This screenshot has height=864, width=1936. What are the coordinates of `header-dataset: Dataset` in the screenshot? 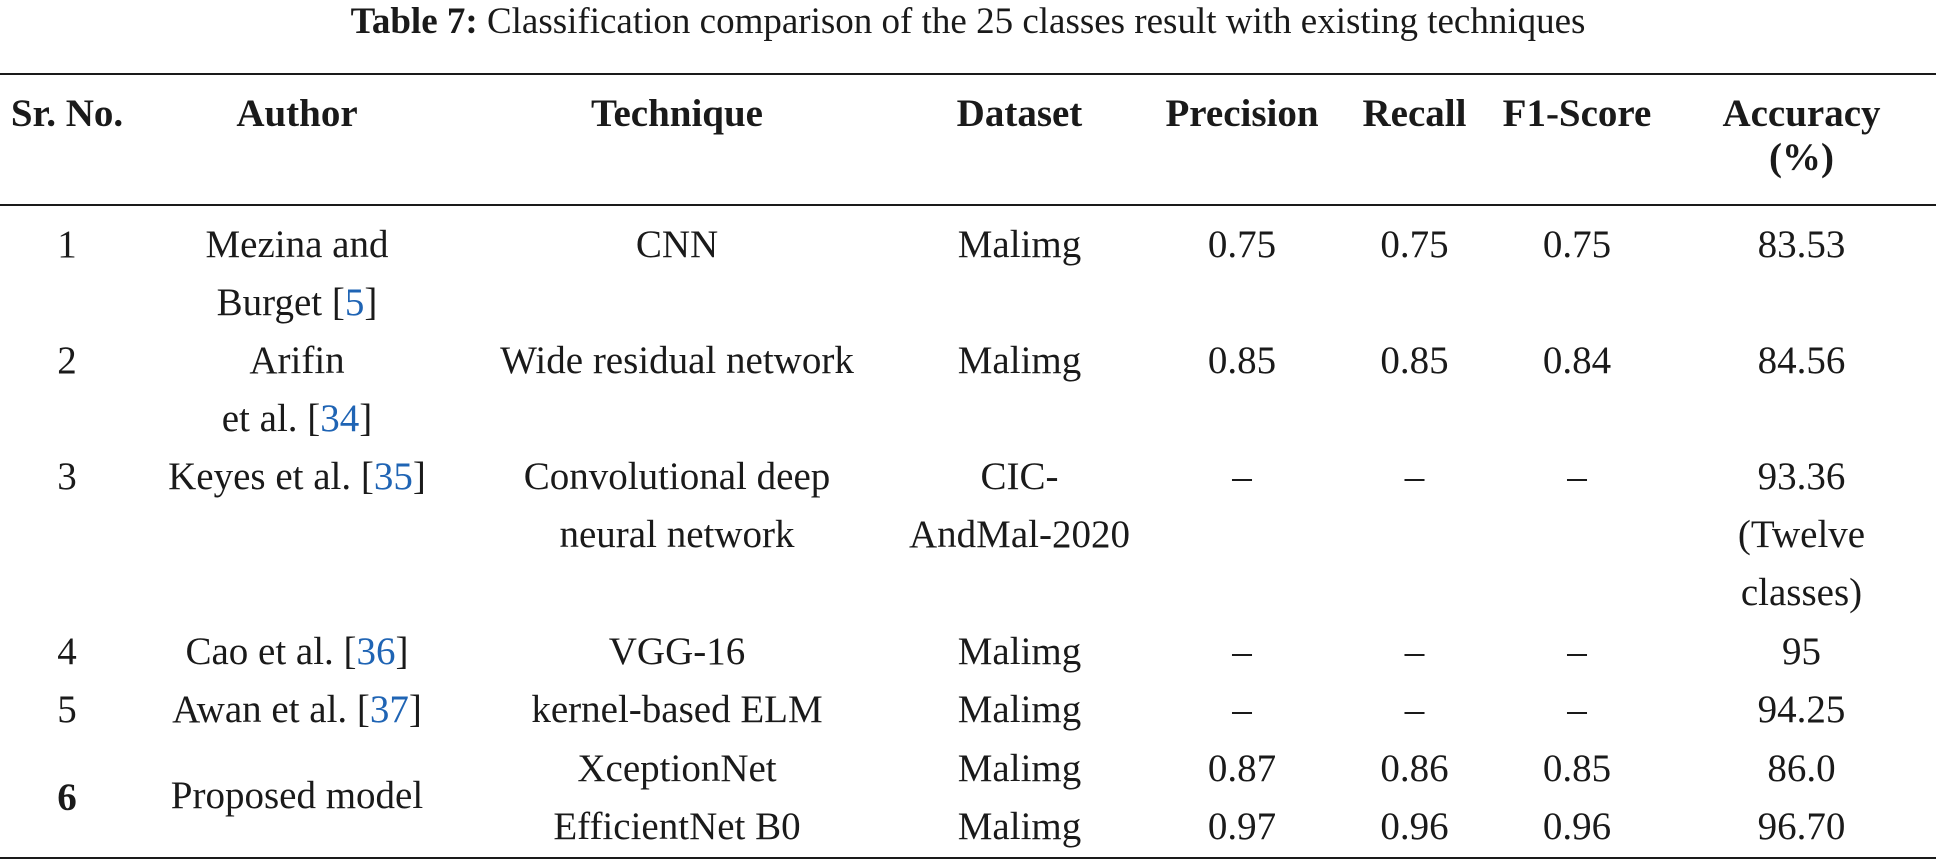 It's located at (1019, 113).